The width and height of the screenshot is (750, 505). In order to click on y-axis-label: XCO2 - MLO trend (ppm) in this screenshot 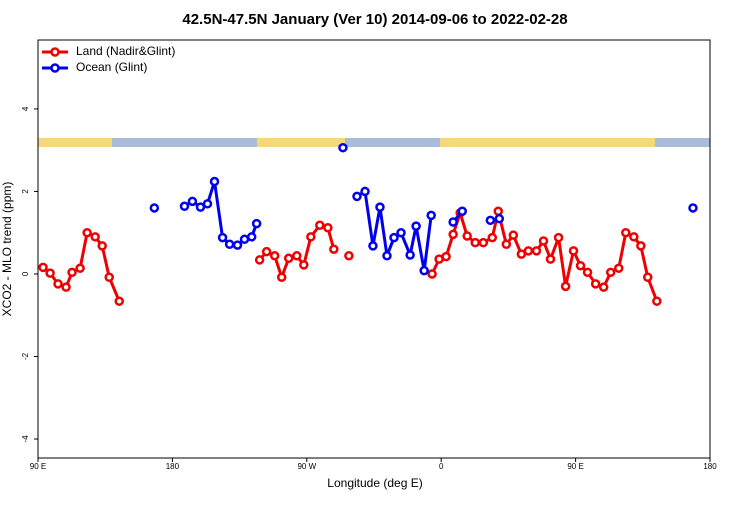, I will do `click(7, 249)`.